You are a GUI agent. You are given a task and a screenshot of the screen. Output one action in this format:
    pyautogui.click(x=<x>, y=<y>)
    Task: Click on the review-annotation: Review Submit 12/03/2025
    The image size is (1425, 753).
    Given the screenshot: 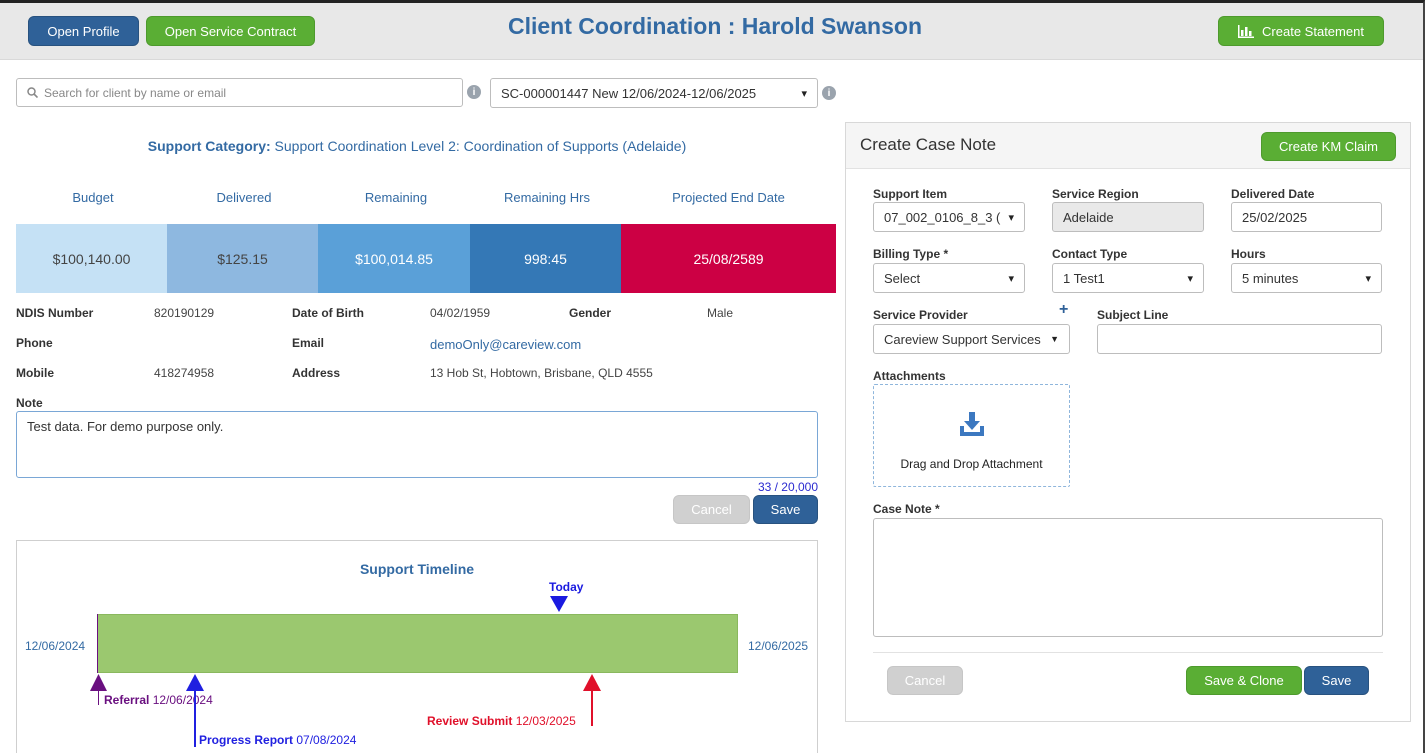 What is the action you would take?
    pyautogui.click(x=501, y=721)
    